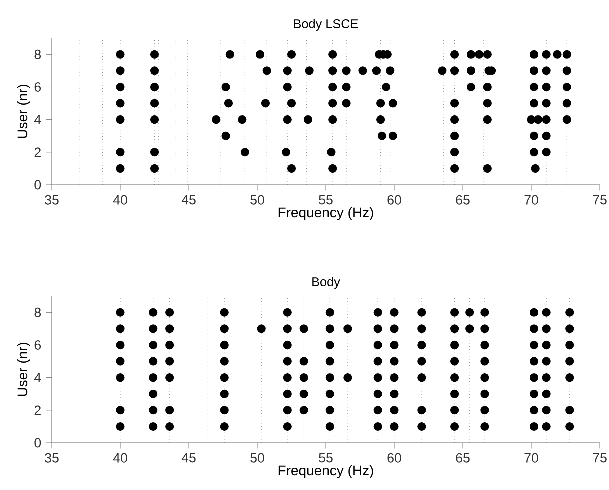 Image resolution: width=609 pixels, height=490 pixels. What do you see at coordinates (326, 25) in the screenshot?
I see `chart-title: Body LSCE` at bounding box center [326, 25].